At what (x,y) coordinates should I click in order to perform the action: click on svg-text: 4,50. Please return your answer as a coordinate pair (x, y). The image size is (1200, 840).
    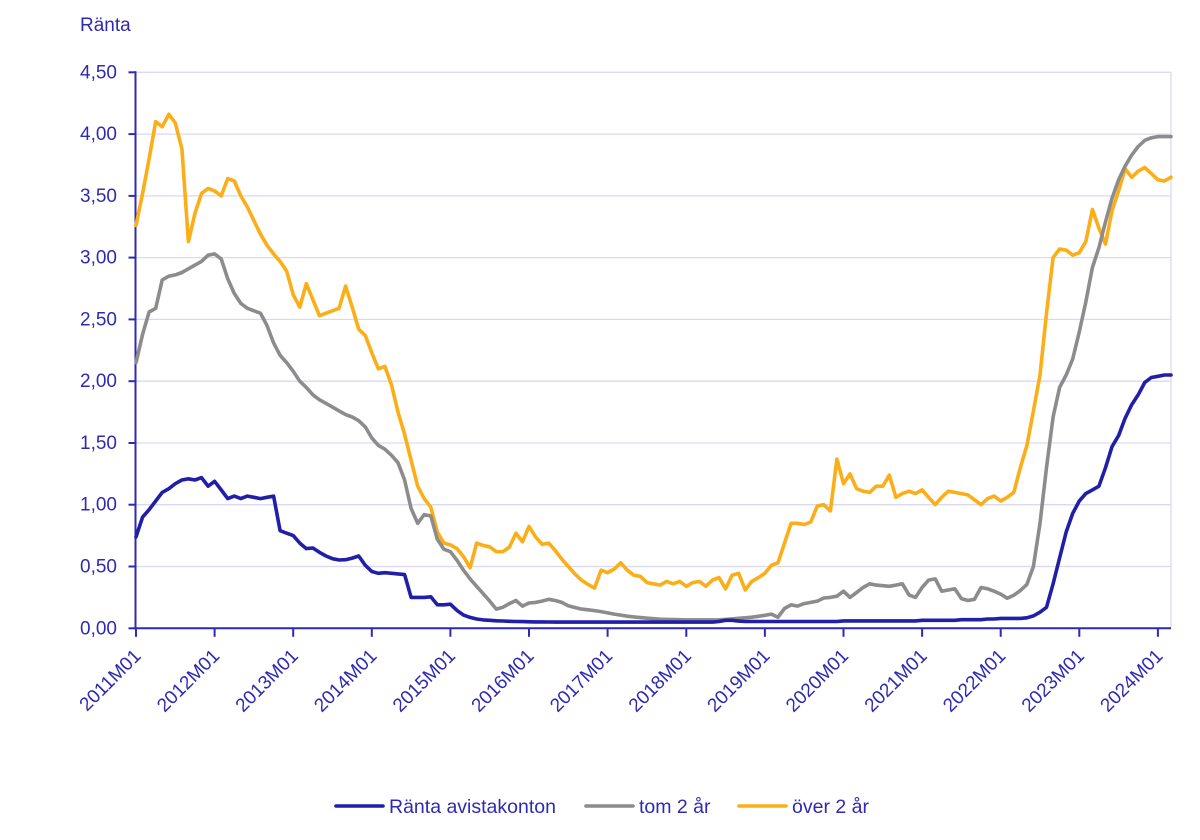
    Looking at the image, I should click on (98, 72).